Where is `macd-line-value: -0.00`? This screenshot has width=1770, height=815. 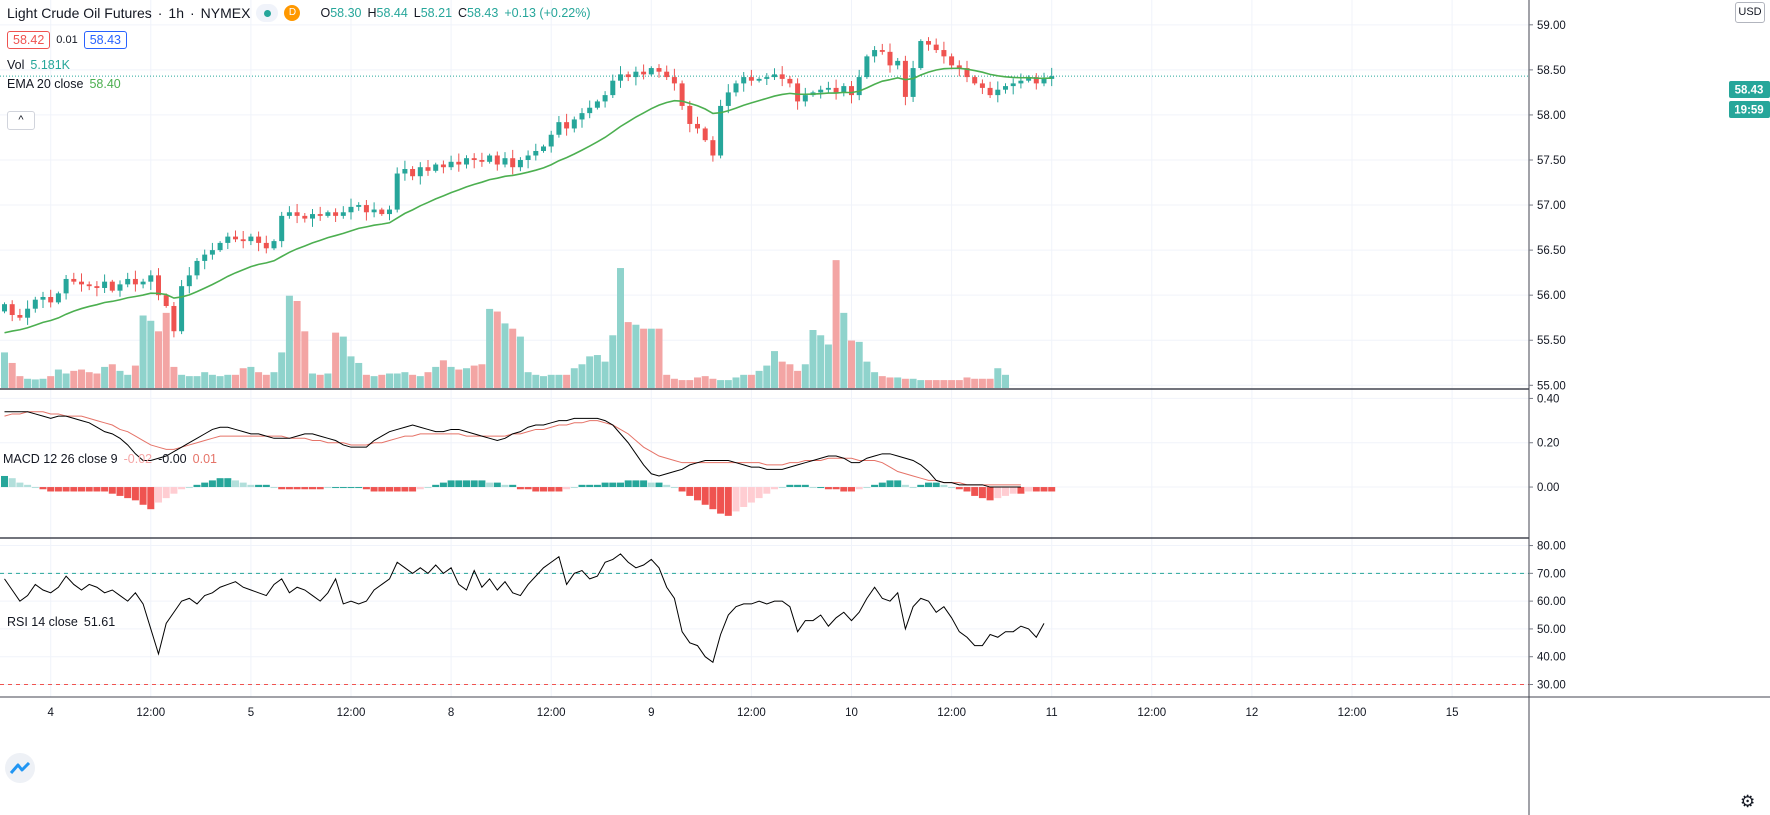 macd-line-value: -0.00 is located at coordinates (172, 459).